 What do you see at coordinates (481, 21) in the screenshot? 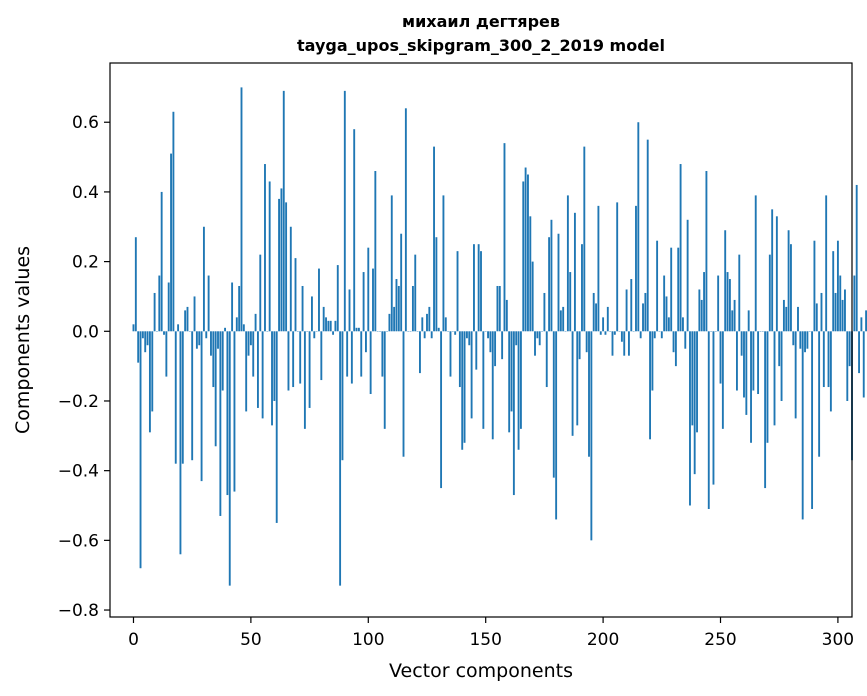
I see `chart-title-line-1: михаил дегтярев` at bounding box center [481, 21].